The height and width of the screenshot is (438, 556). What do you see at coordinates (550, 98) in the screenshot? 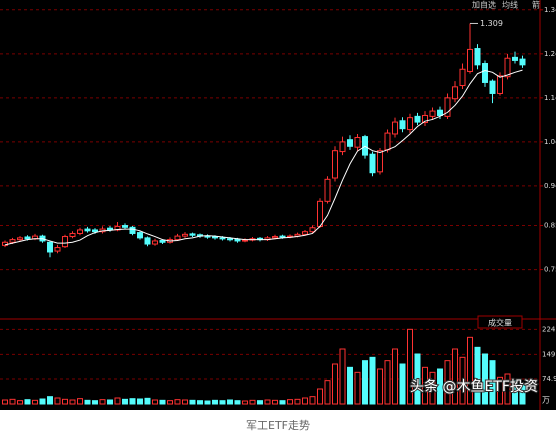
I see `y-tick-label: 1.14` at bounding box center [550, 98].